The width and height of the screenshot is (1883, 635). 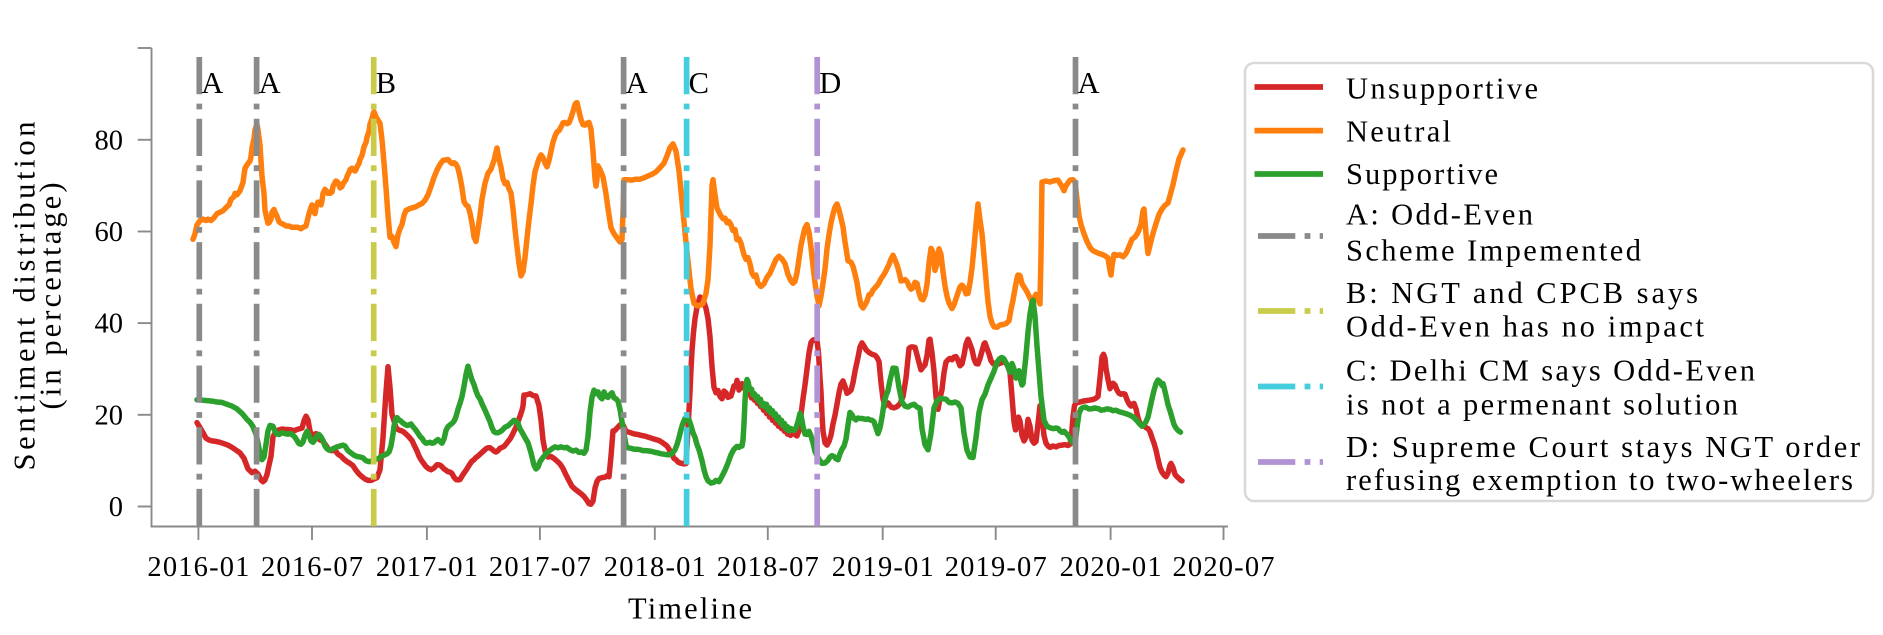 I want to click on svg-text: B, so click(x=386, y=83).